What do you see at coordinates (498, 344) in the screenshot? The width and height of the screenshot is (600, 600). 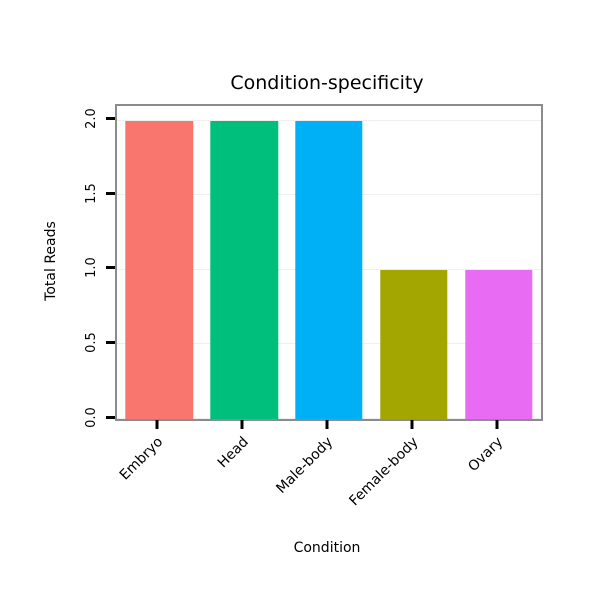 I see `bar-ovary` at bounding box center [498, 344].